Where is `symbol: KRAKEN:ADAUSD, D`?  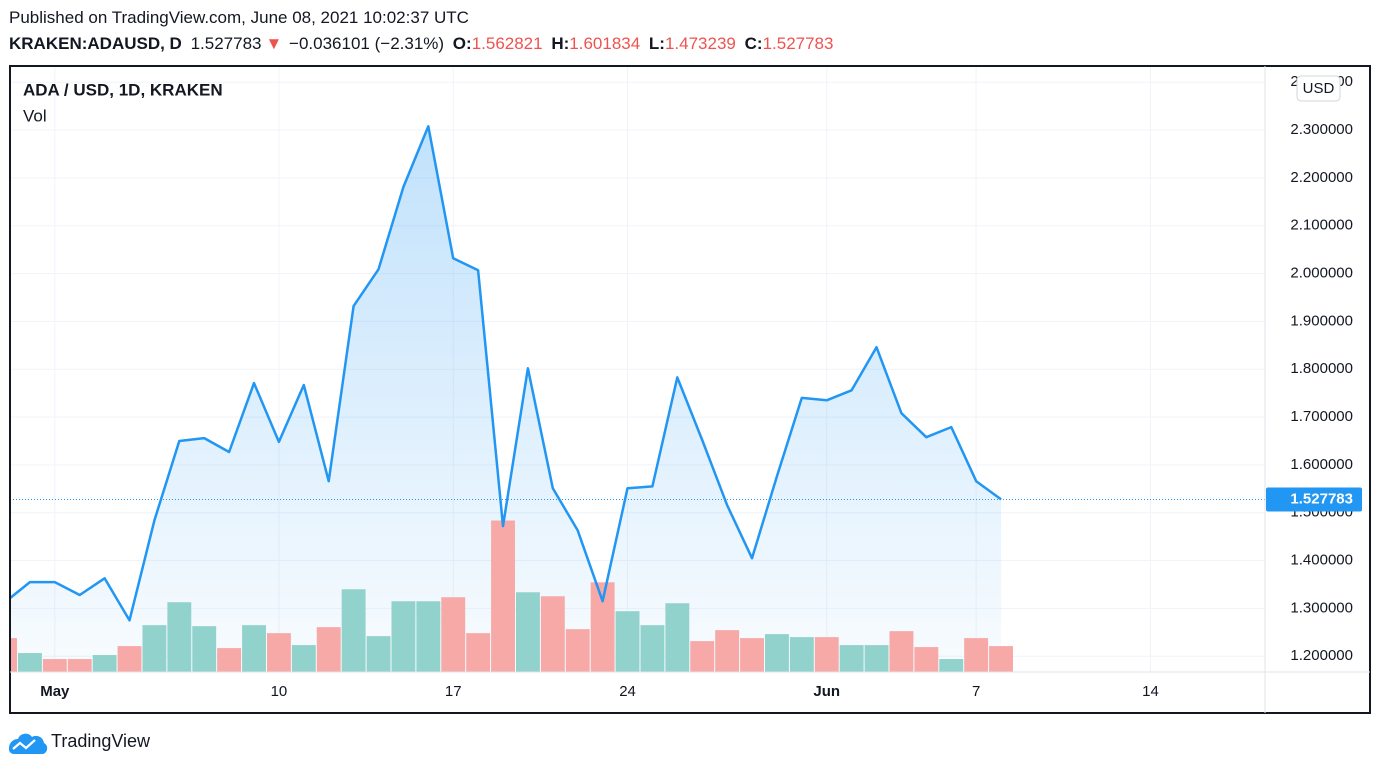 symbol: KRAKEN:ADAUSD, D is located at coordinates (95, 43).